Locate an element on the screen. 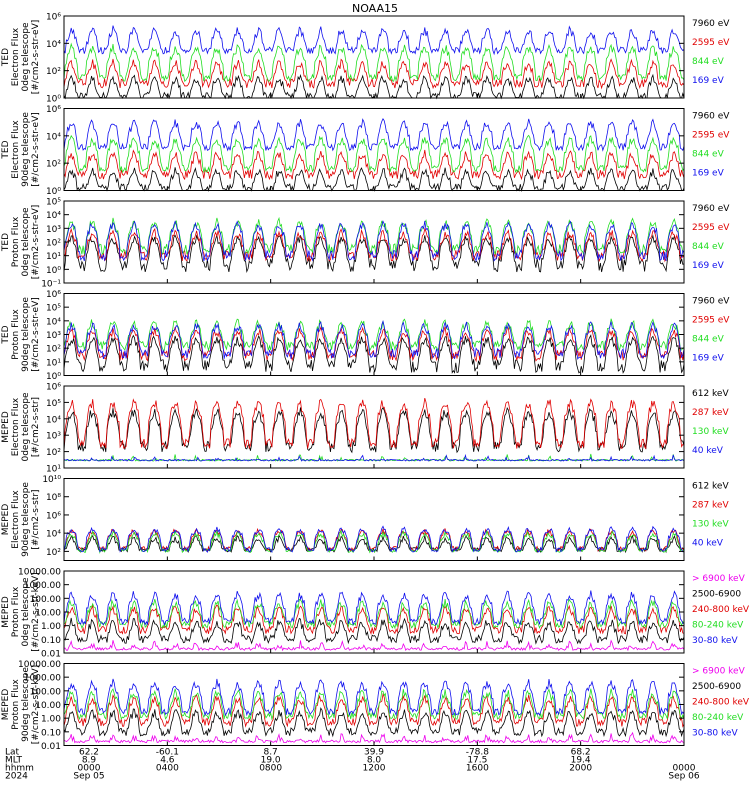 The width and height of the screenshot is (750, 800). legend-6-3: 80-240 keV is located at coordinates (718, 625).